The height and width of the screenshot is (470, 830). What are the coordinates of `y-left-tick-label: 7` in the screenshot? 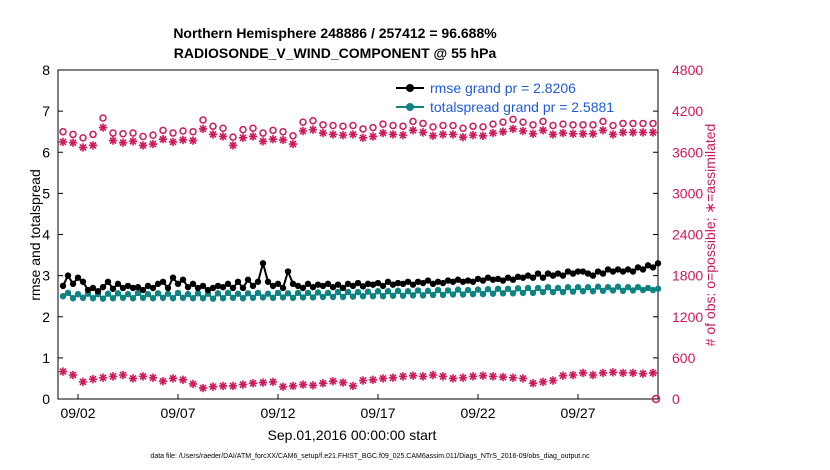 It's located at (46, 111).